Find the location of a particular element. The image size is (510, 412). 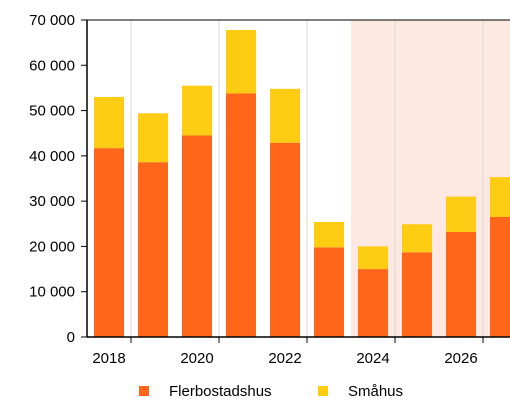

bar-flerbostadshus-2021 is located at coordinates (241, 215).